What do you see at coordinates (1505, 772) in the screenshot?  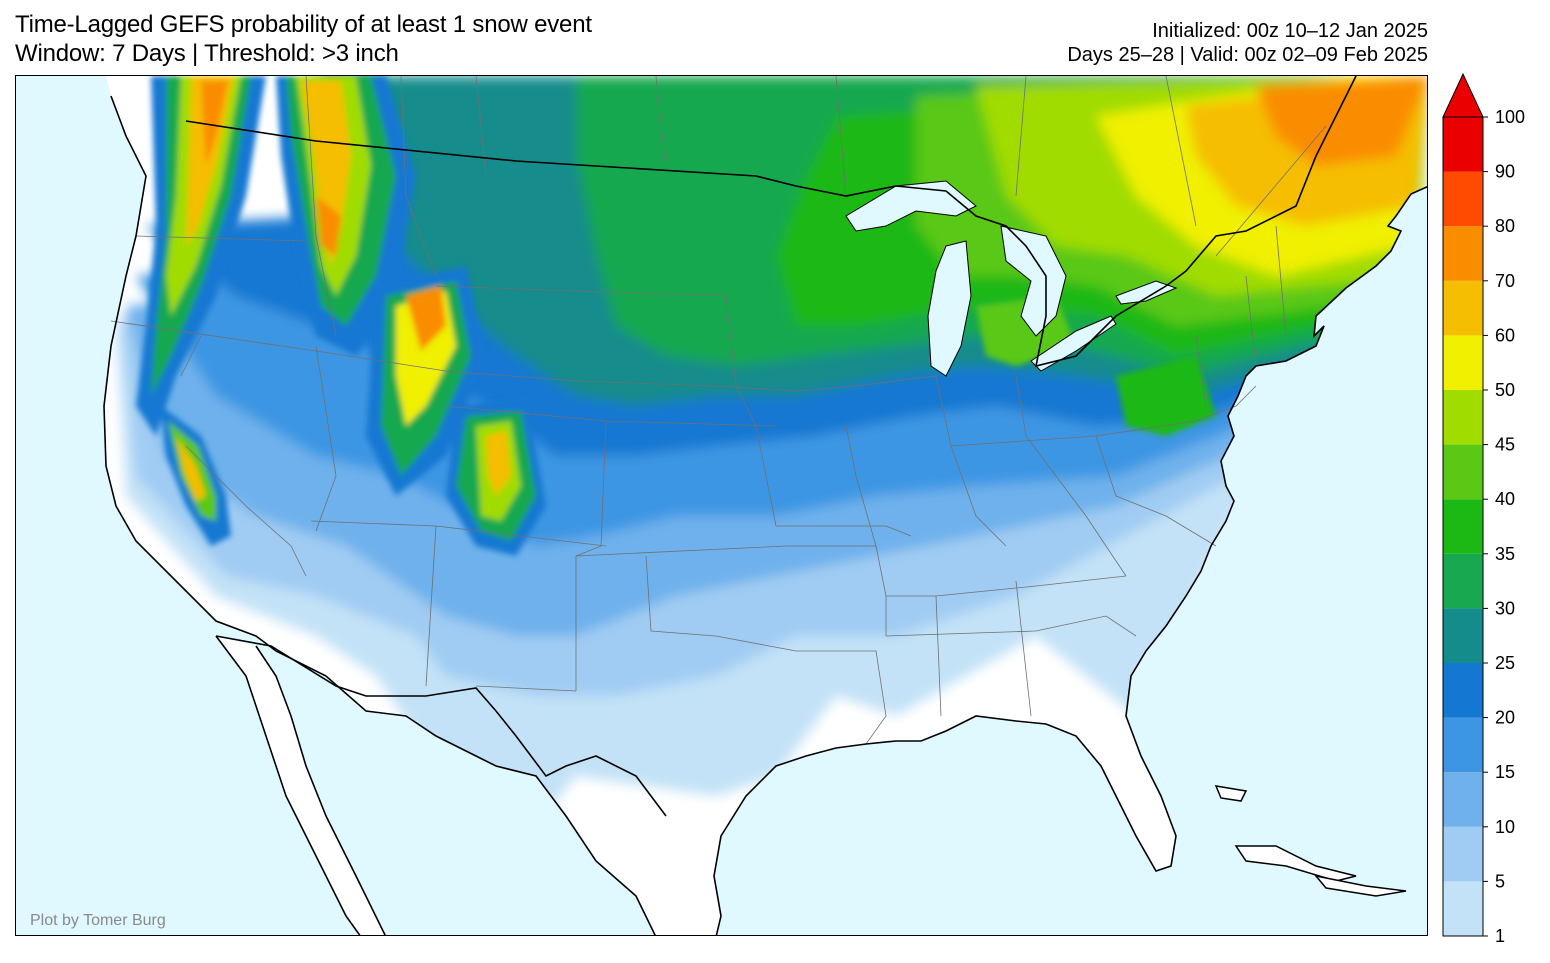 I see `colorbar-label: 15` at bounding box center [1505, 772].